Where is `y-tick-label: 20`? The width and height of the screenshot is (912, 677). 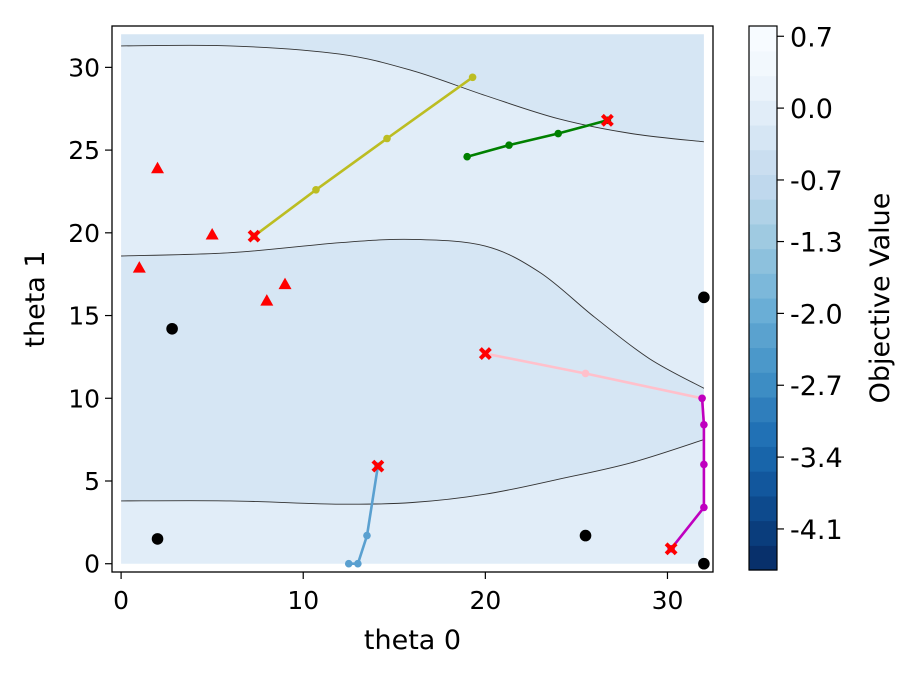
y-tick-label: 20 is located at coordinates (84, 233).